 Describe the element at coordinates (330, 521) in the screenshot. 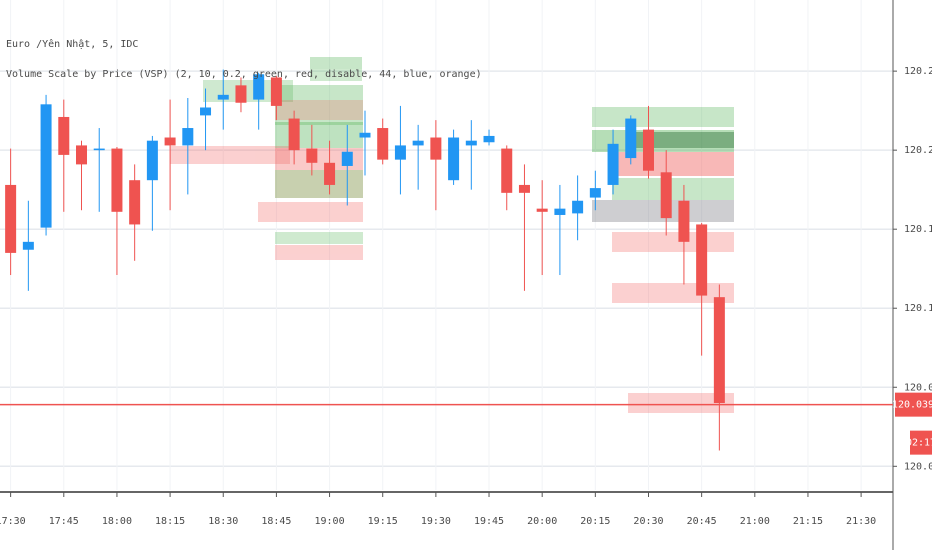

I see `x-tick-label: 19:00` at that location.